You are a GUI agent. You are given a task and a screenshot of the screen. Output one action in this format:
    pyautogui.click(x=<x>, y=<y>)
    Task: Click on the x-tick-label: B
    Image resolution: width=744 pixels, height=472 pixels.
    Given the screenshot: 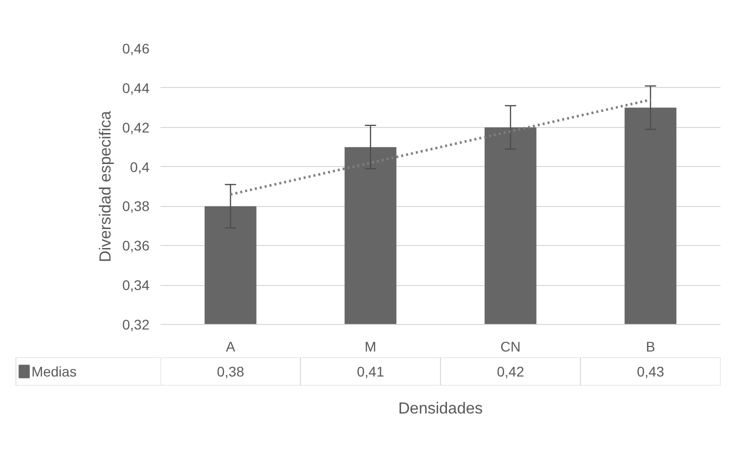 What is the action you would take?
    pyautogui.click(x=651, y=346)
    